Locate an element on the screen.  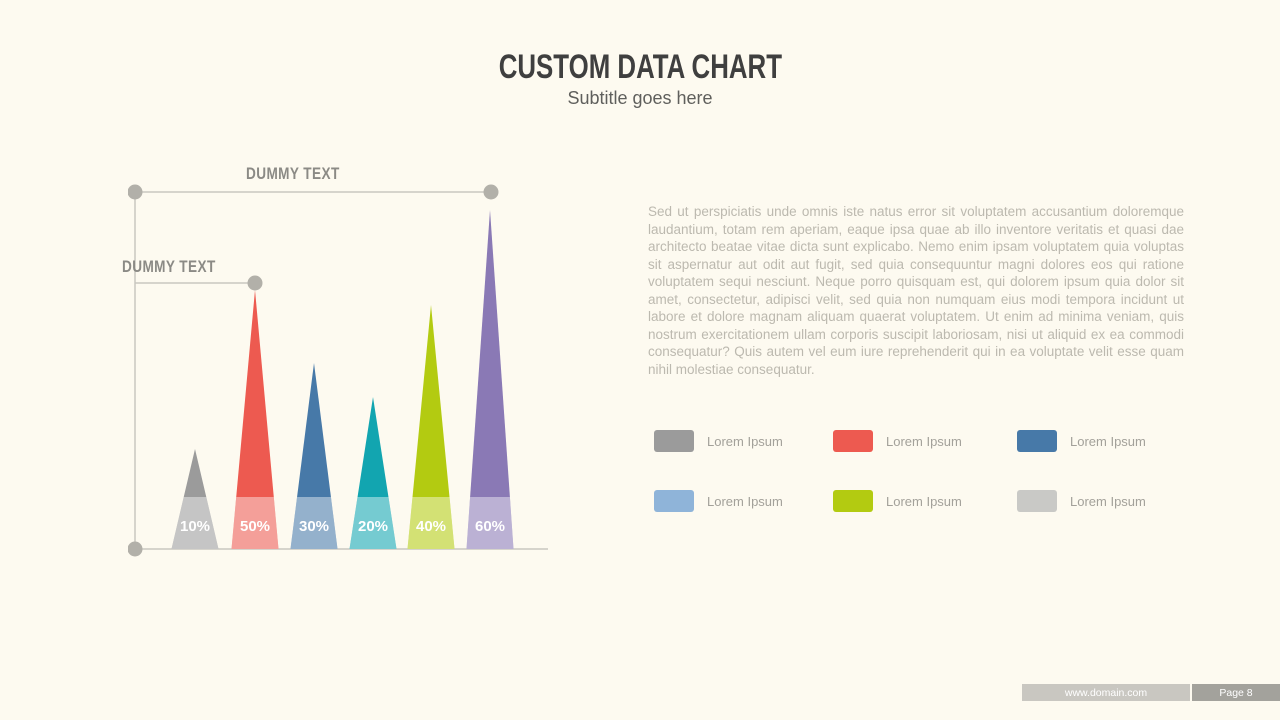
chart-value-label: 60% is located at coordinates (490, 526).